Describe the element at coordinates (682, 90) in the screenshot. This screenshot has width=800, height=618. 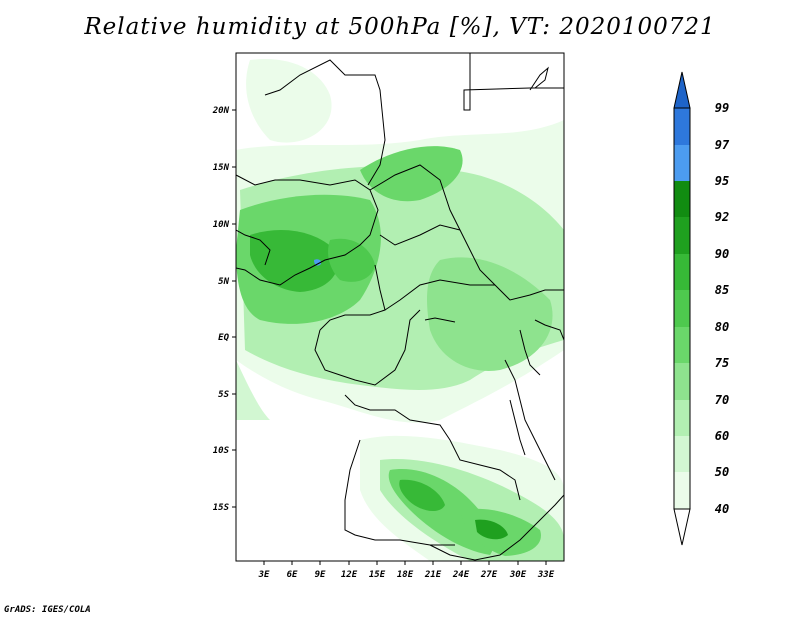
I see `colorbar-top-arrow` at that location.